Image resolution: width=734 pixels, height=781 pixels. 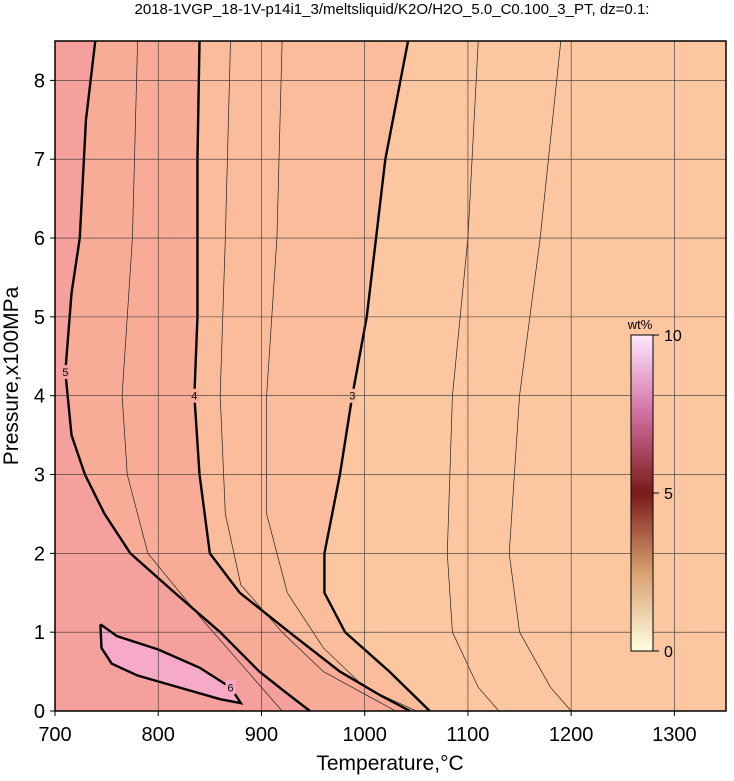 What do you see at coordinates (39, 476) in the screenshot?
I see `y-tick-label: 3` at bounding box center [39, 476].